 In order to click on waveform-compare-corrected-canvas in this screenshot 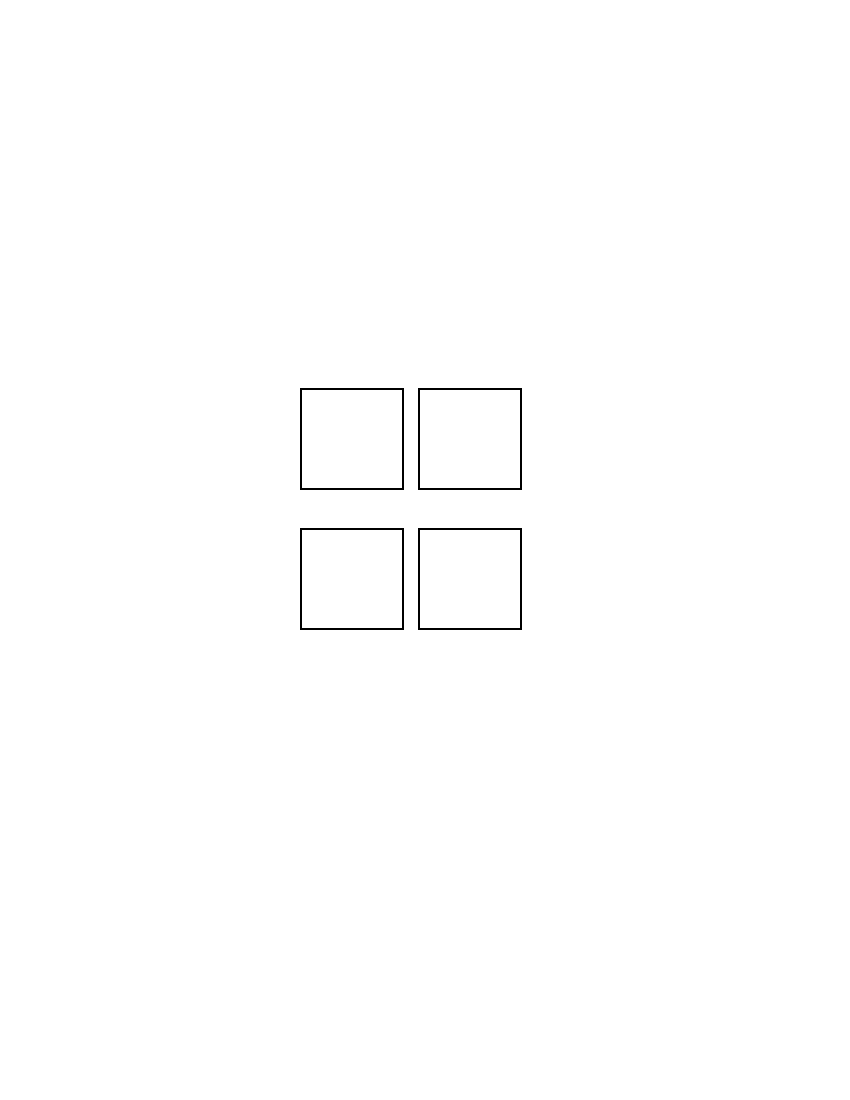, I will do `click(470, 439)`.